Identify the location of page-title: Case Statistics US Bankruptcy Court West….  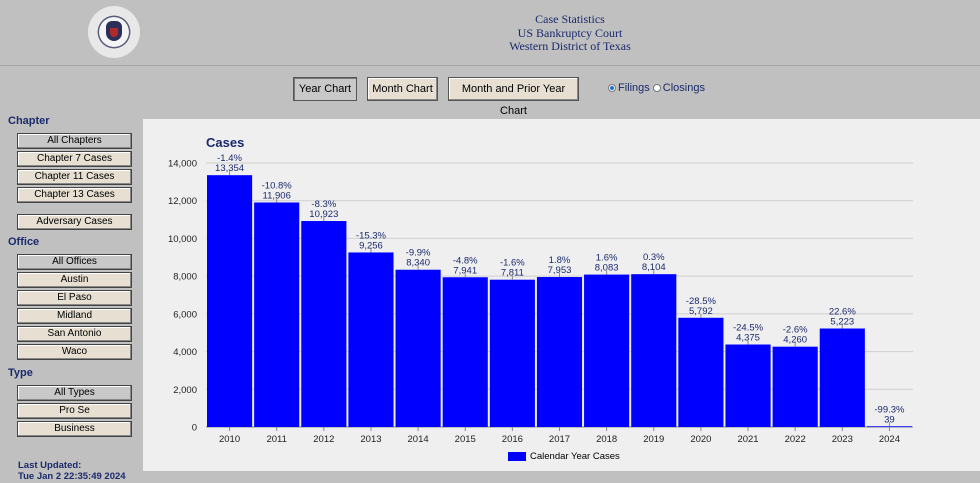
(570, 33).